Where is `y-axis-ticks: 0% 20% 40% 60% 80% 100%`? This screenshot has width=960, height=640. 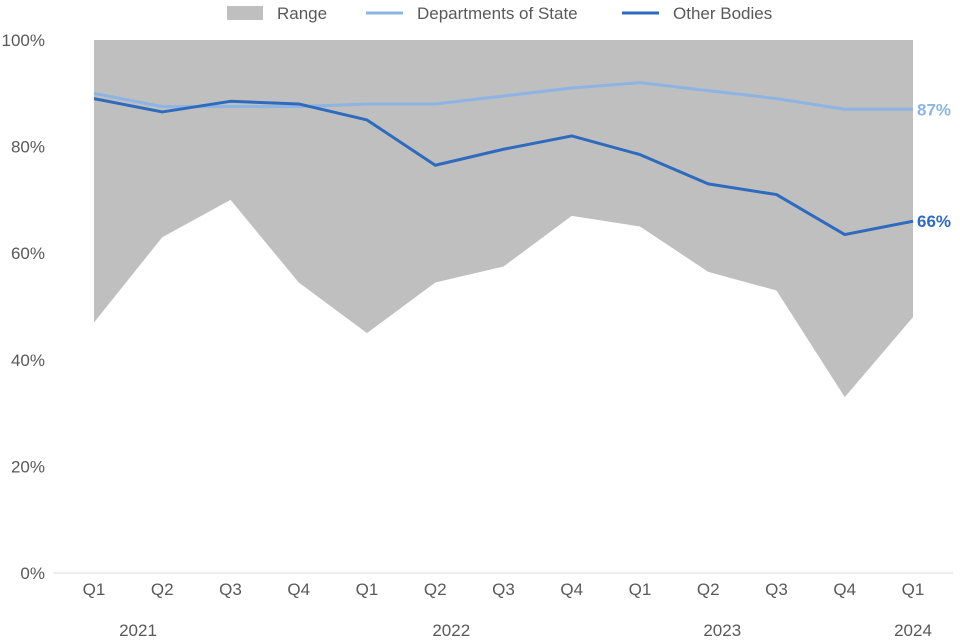
y-axis-ticks: 0% 20% 40% 60% 80% 100% is located at coordinates (23, 307).